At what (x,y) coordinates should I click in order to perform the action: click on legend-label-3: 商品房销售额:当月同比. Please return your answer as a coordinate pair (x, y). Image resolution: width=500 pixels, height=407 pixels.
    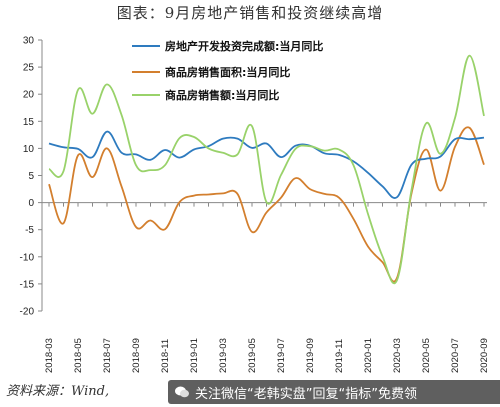
    Looking at the image, I should click on (222, 95).